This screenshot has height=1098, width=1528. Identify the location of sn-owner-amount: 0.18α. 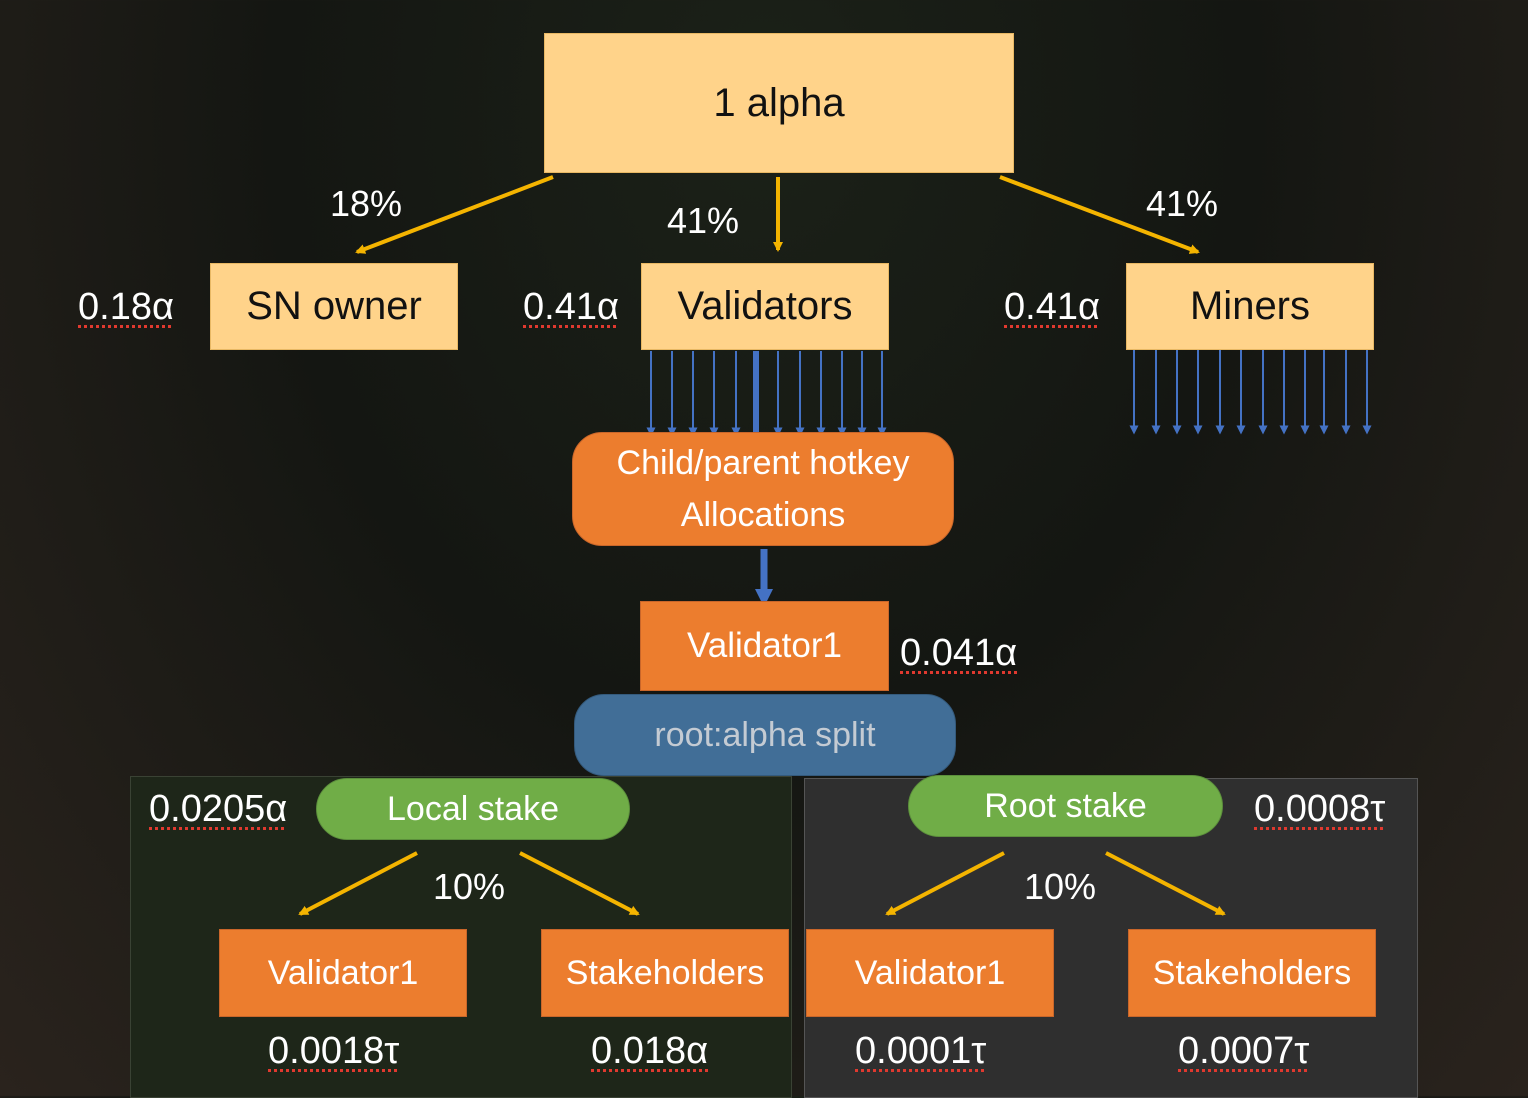
(126, 307).